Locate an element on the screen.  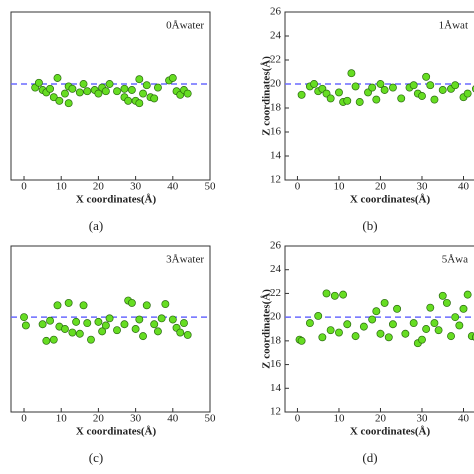
y-tick-label: 22 is located at coordinates (275, 60).